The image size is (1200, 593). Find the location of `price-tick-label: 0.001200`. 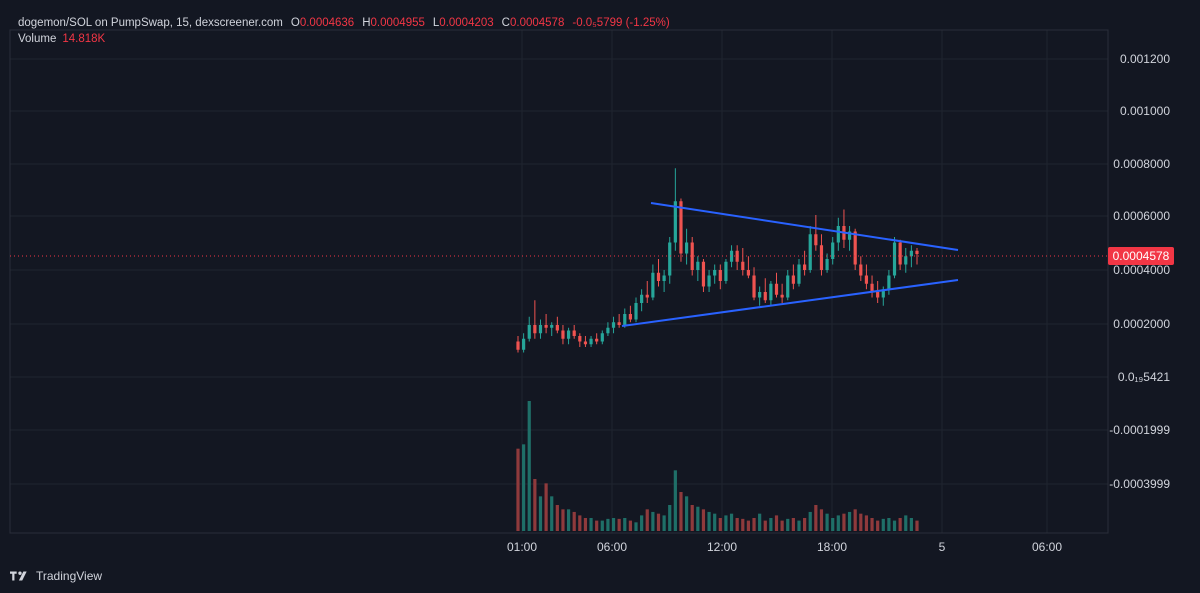

price-tick-label: 0.001200 is located at coordinates (1145, 59).